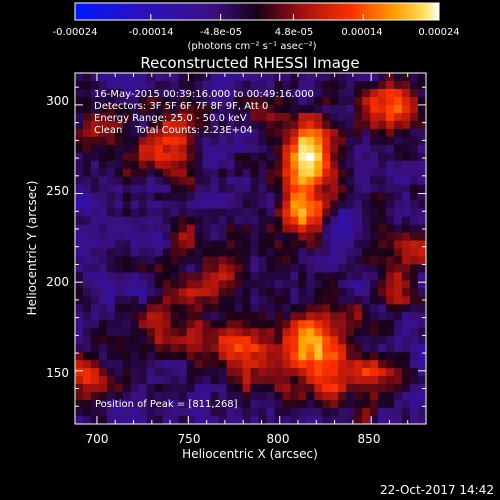 The height and width of the screenshot is (500, 500). Describe the element at coordinates (249, 63) in the screenshot. I see `chart-title: Reconstructed RHESSI Image` at that location.